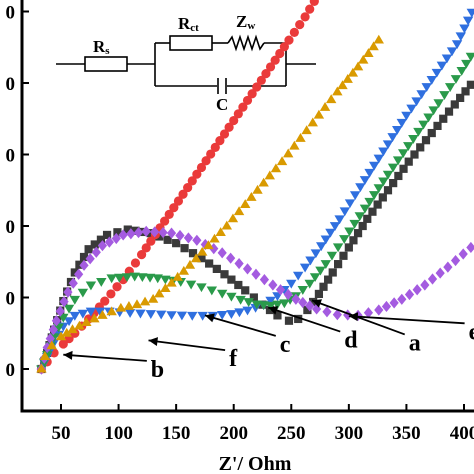 The width and height of the screenshot is (474, 474). What do you see at coordinates (191, 43) in the screenshot?
I see `resistor-rct` at bounding box center [191, 43].